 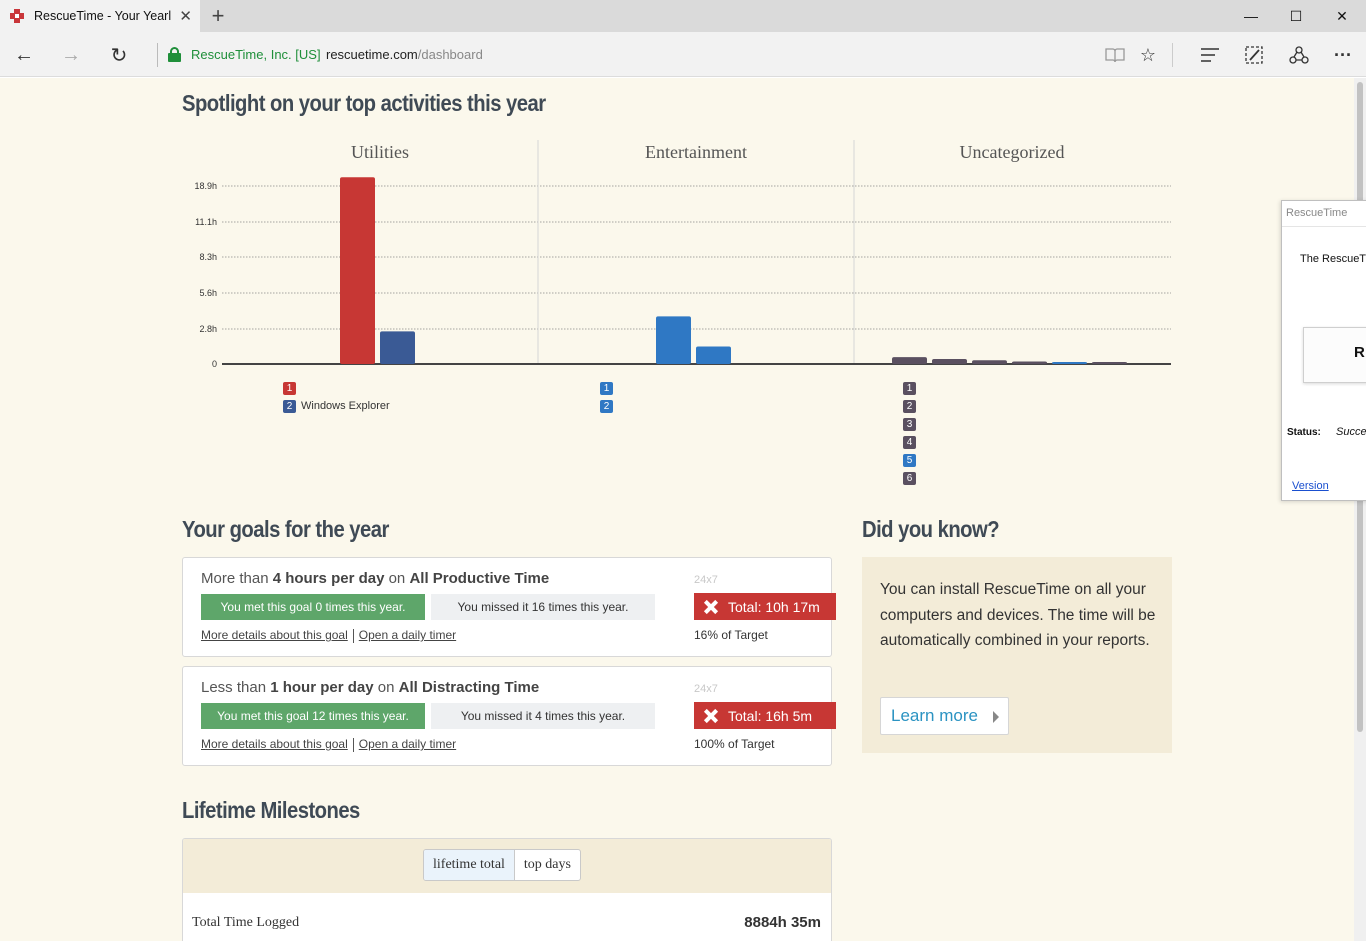 I want to click on milestones-header: lifetime total top days, so click(x=507, y=866).